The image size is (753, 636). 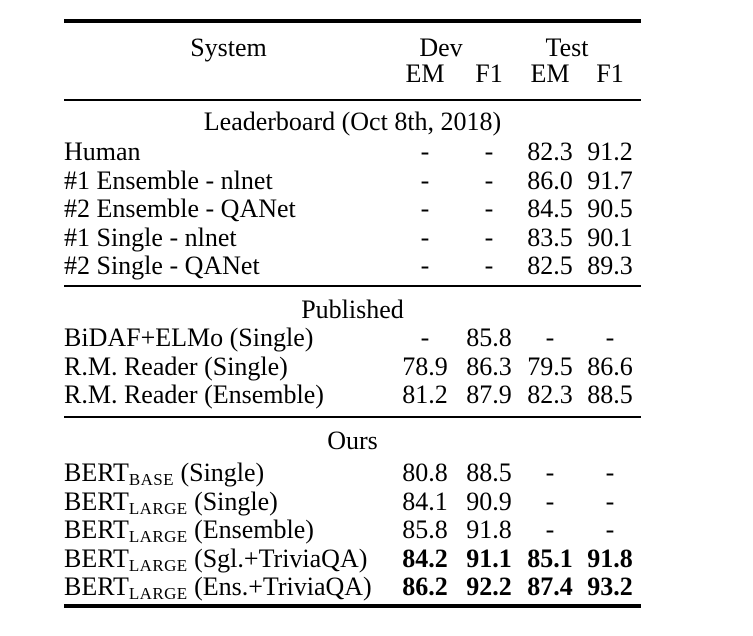 What do you see at coordinates (180, 208) in the screenshot?
I see `system-name: #2 Ensemble - QANet` at bounding box center [180, 208].